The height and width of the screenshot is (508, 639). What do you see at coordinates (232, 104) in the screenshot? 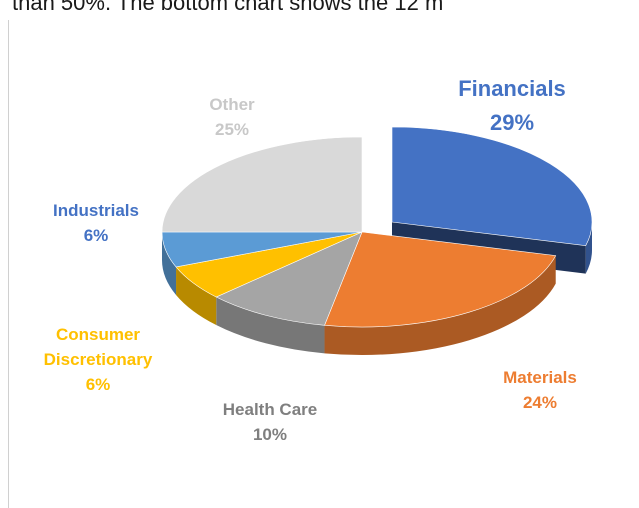
I see `label-name: Other` at bounding box center [232, 104].